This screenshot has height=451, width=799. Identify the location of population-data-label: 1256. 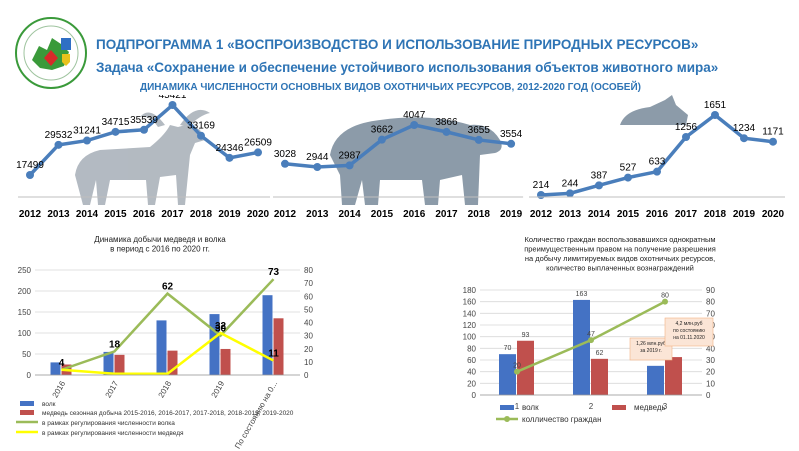
(686, 127).